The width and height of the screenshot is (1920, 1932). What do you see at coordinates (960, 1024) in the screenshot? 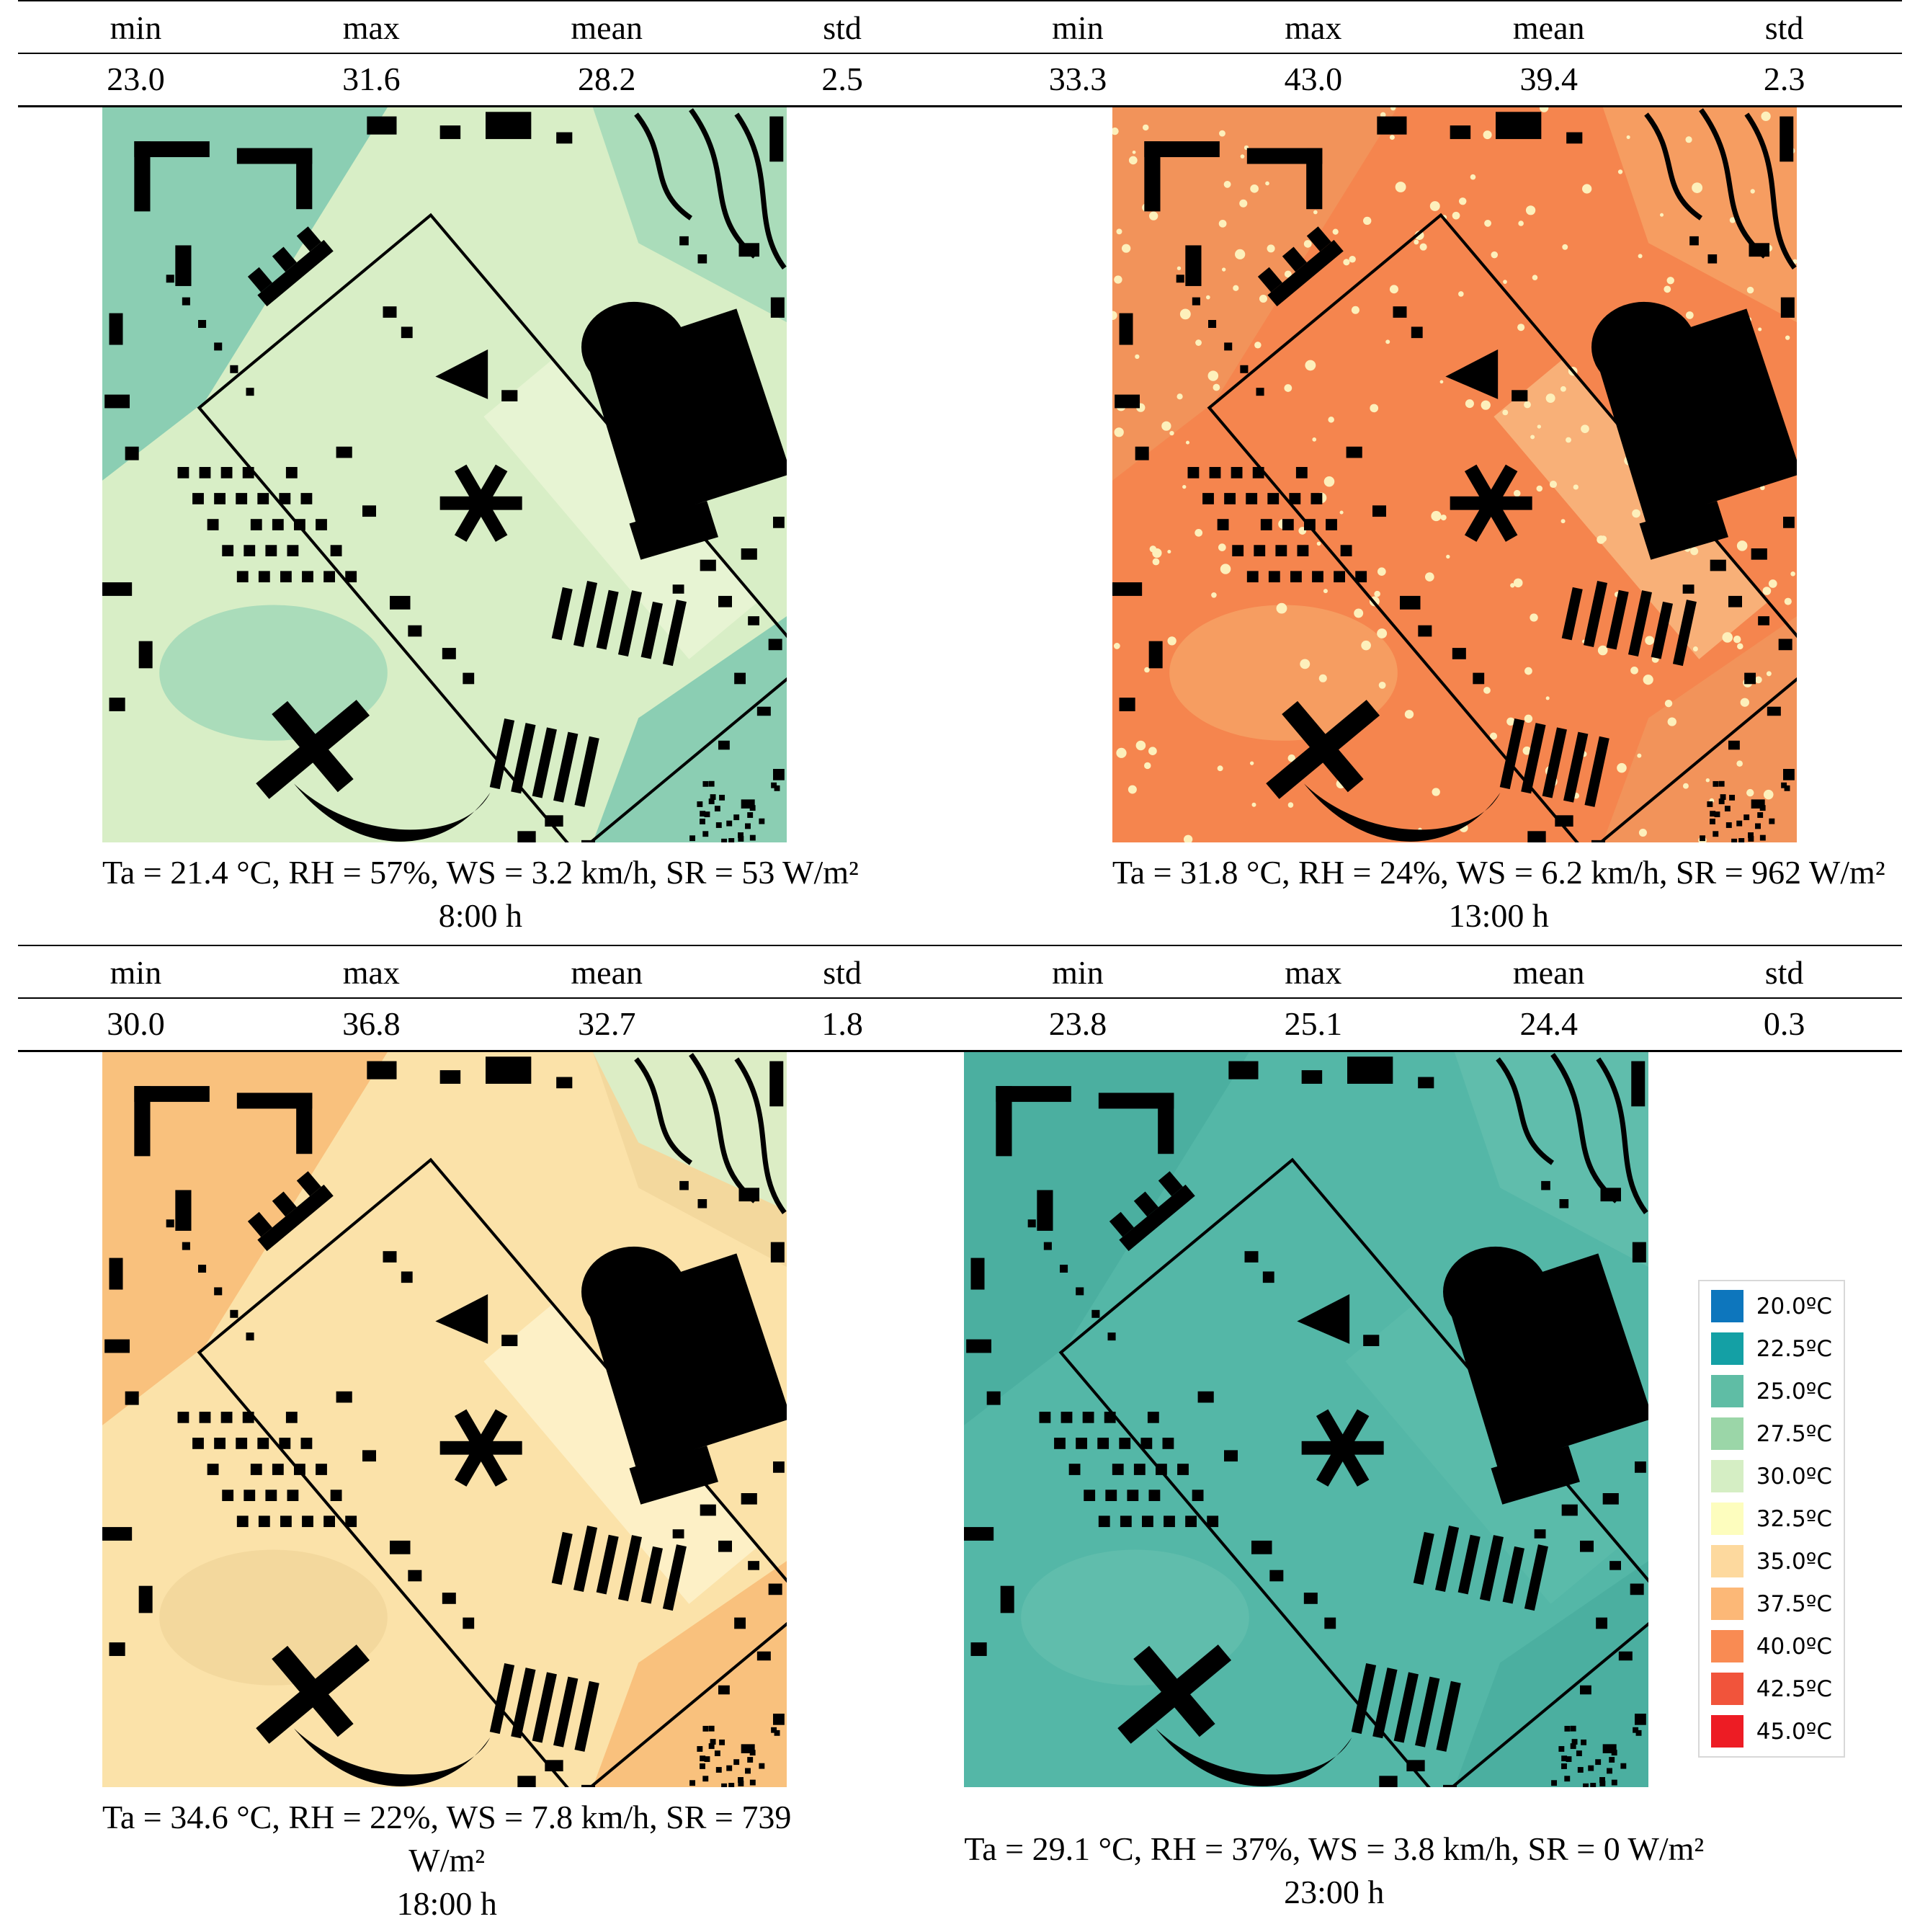
I see `stats-values-row: 30.0 36.8 32.7 1.8 23.8 25.1 24.4 0.3` at bounding box center [960, 1024].